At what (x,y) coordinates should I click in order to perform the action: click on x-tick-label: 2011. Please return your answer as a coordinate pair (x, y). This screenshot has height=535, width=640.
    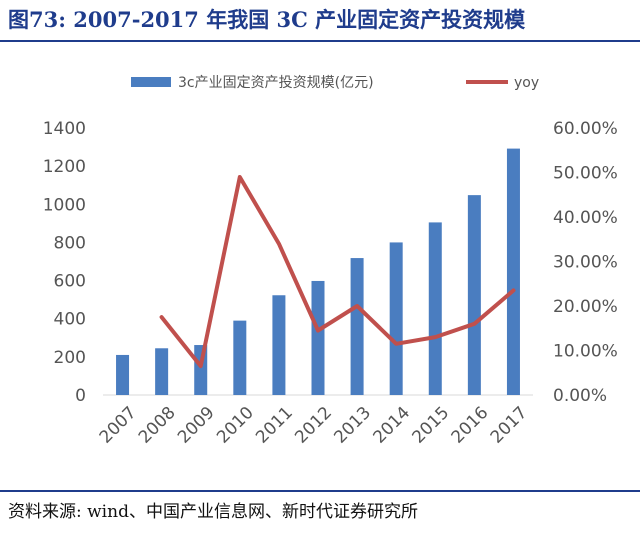
    Looking at the image, I should click on (274, 425).